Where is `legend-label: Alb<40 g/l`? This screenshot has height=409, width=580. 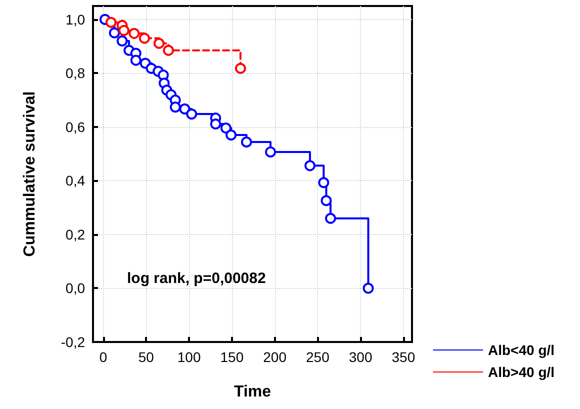 legend-label: Alb<40 g/l is located at coordinates (521, 350).